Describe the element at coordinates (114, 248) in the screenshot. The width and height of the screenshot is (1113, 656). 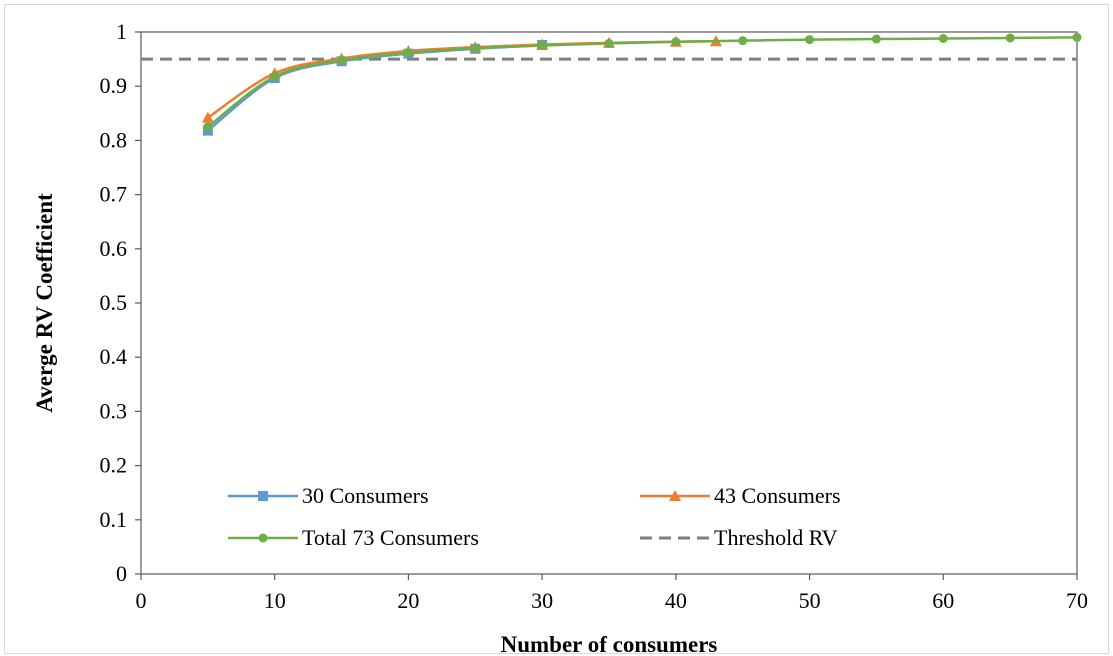
I see `y-tick-label: 0.6` at that location.